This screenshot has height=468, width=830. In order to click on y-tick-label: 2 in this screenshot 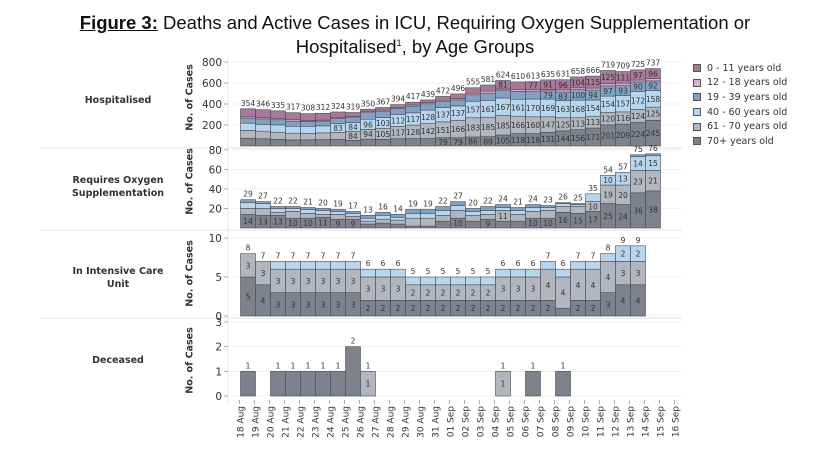, I will do `click(218, 348)`.